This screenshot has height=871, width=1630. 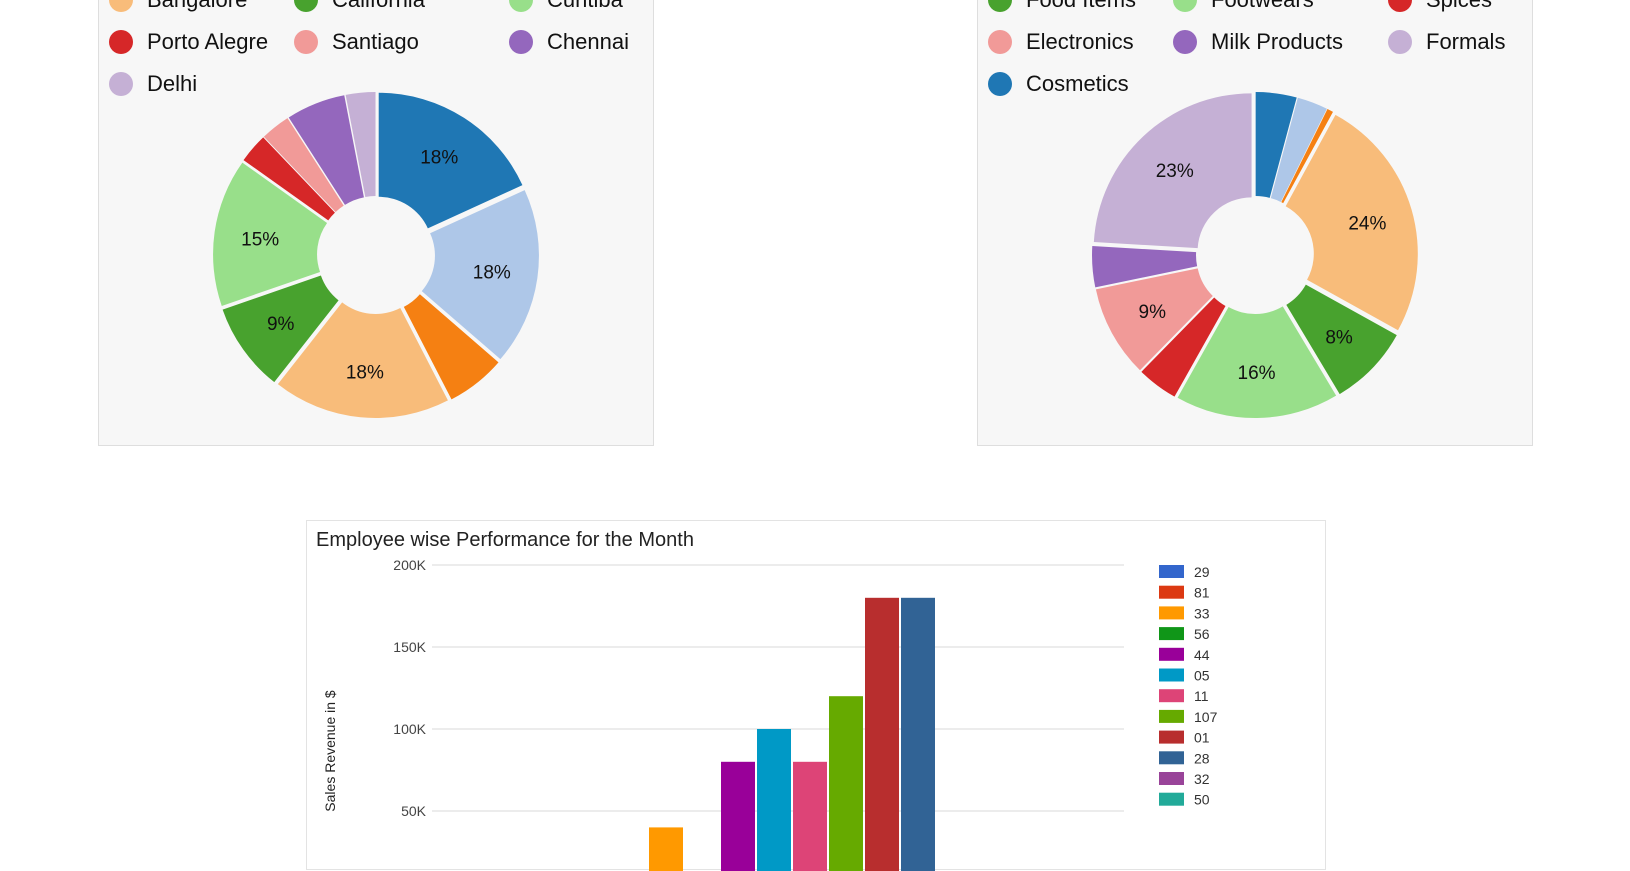 What do you see at coordinates (1206, 717) in the screenshot?
I see `legend-label: 107` at bounding box center [1206, 717].